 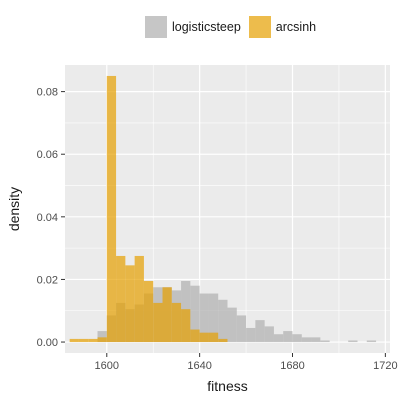 I want to click on y-axis: 0.00 0.02 0.04 0.06 0.08, so click(x=51, y=218).